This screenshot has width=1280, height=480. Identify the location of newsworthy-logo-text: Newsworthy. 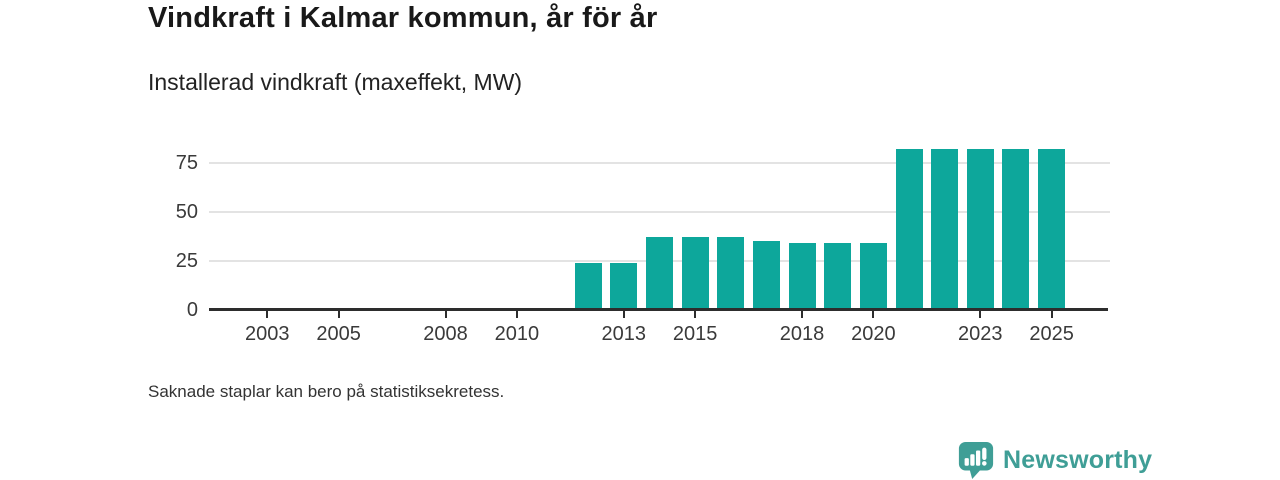
(1078, 459).